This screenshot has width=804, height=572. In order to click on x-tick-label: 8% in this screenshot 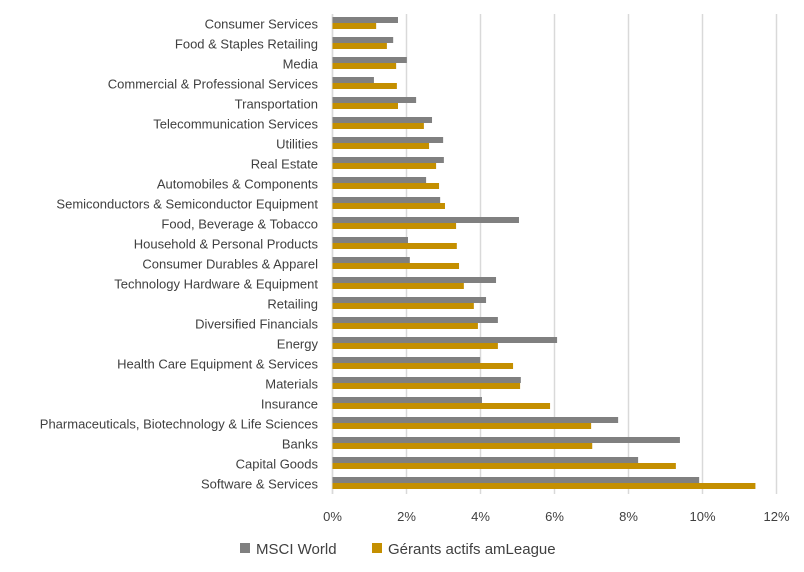, I will do `click(628, 516)`.